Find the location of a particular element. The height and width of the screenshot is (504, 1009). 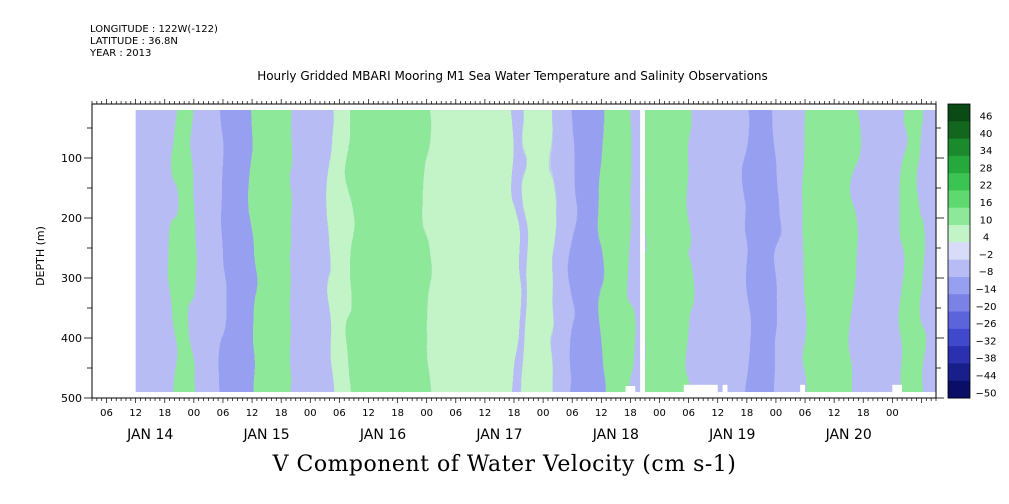

colorbar-label: 10 is located at coordinates (986, 220).